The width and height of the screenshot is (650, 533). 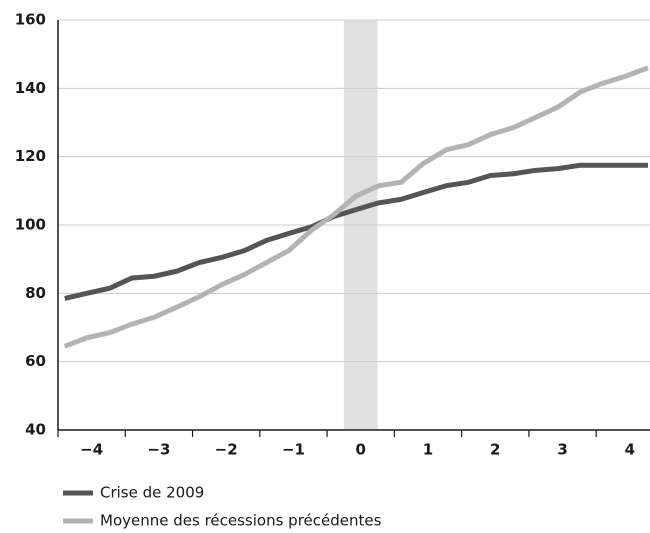 I want to click on y-tick-label: 80, so click(x=35, y=293).